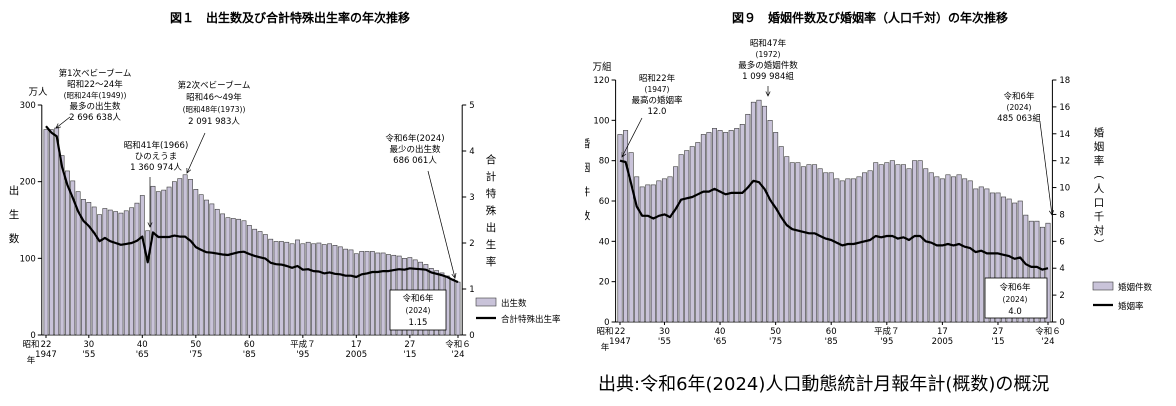 Image resolution: width=1176 pixels, height=406 pixels. Describe the element at coordinates (491, 159) in the screenshot. I see `y-axis-right-label-char: 合` at that location.